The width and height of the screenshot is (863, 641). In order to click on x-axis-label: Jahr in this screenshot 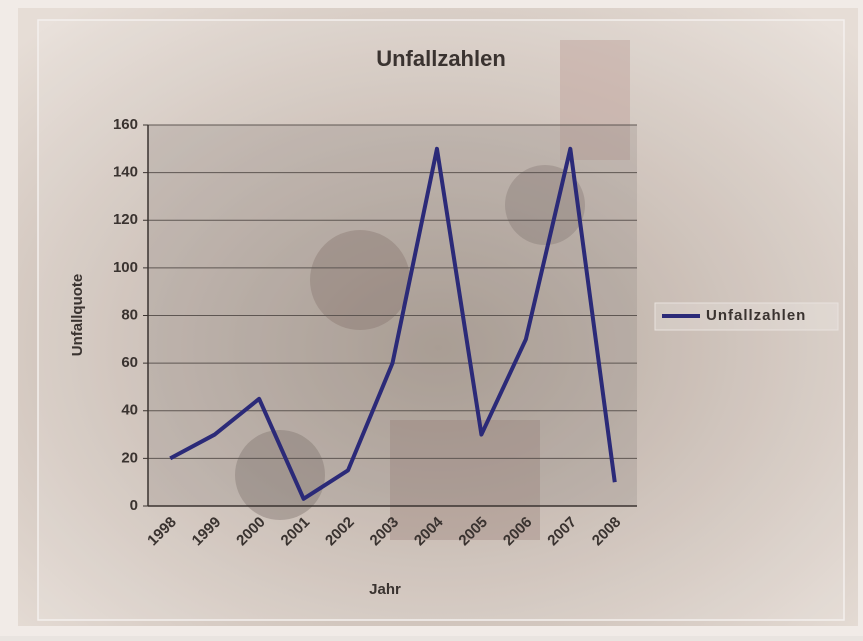, I will do `click(385, 589)`.